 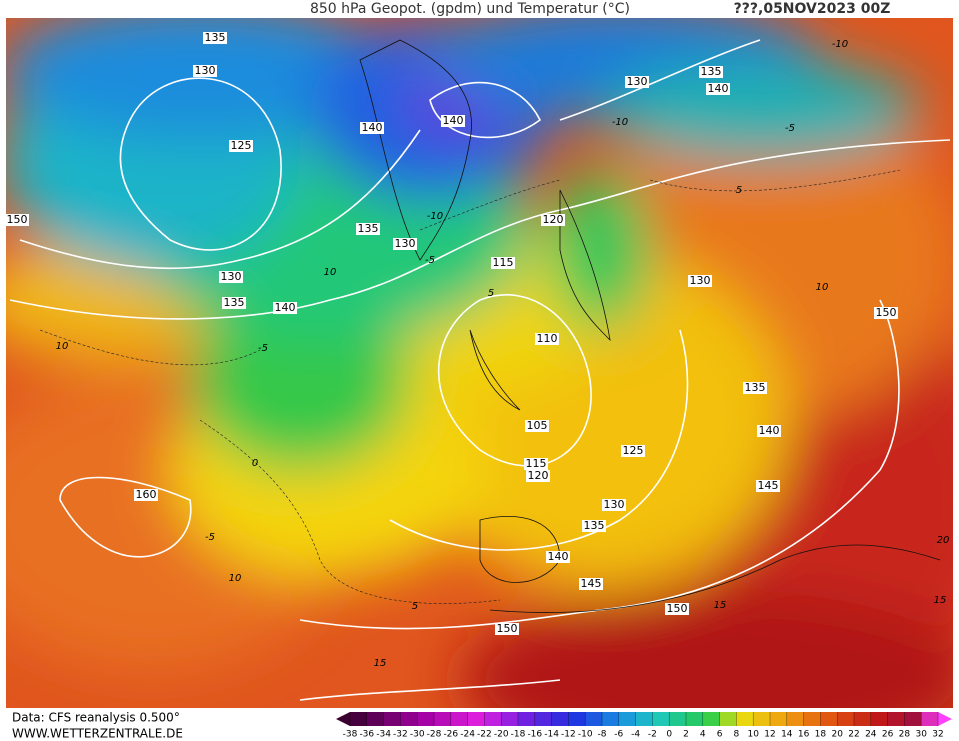 I want to click on scale-label: 20, so click(x=837, y=735).